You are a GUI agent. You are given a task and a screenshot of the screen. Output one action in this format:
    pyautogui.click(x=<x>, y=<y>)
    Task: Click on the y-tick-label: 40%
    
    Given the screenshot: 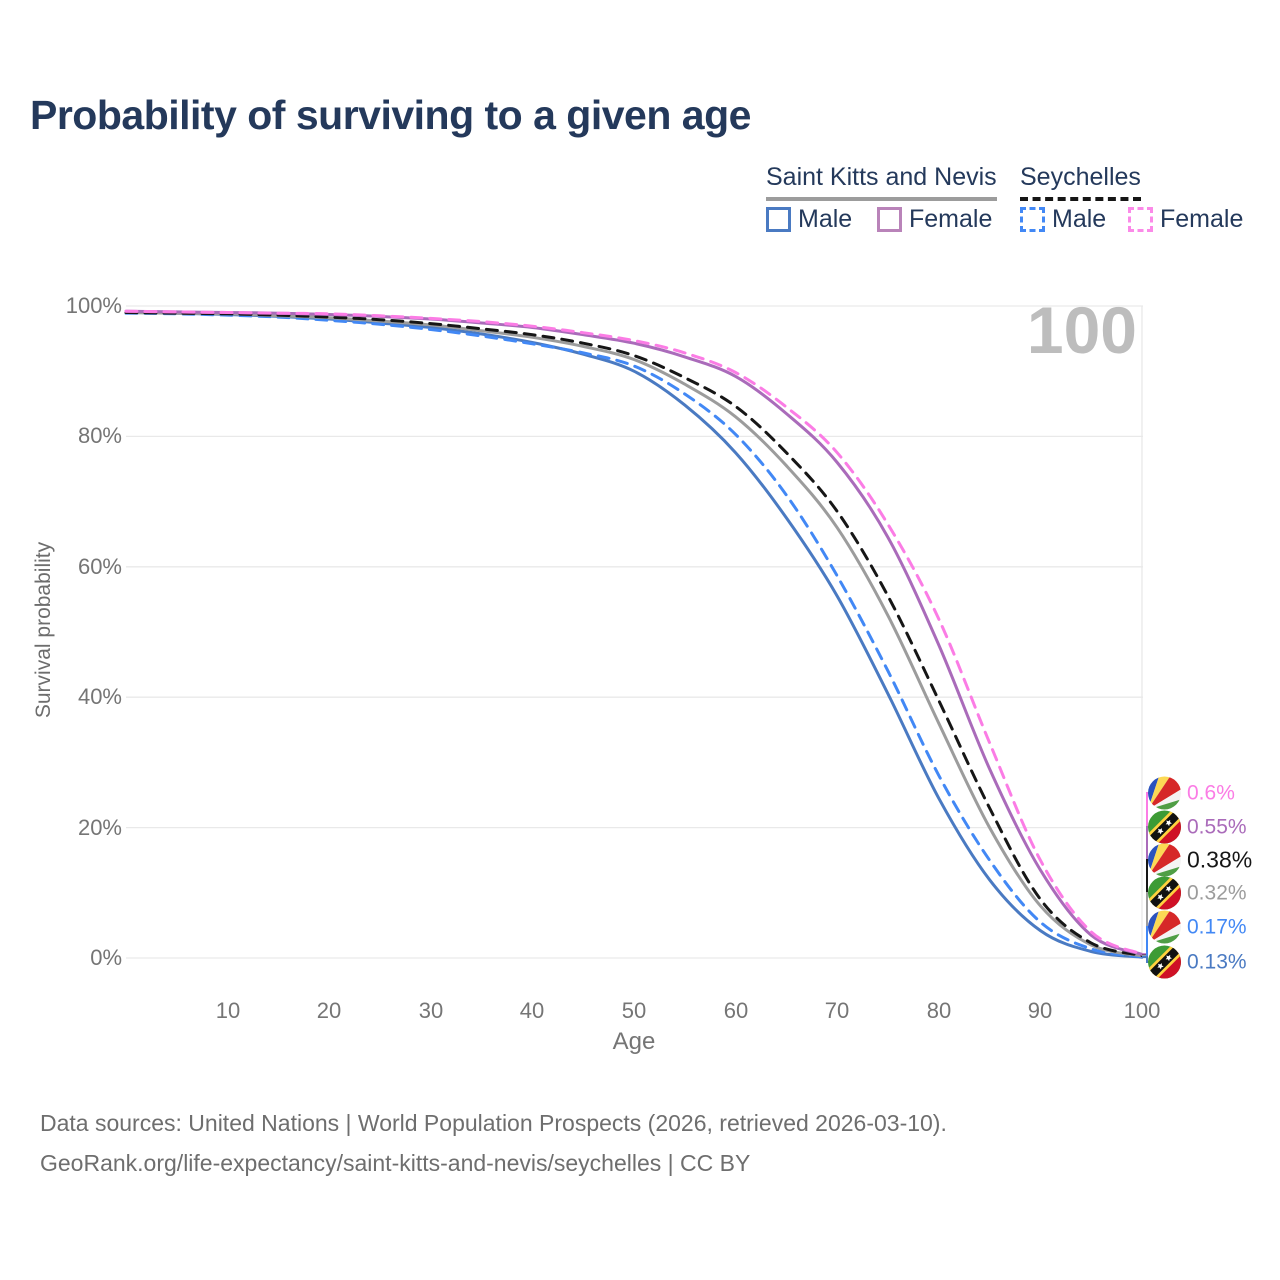 What is the action you would take?
    pyautogui.click(x=99, y=696)
    